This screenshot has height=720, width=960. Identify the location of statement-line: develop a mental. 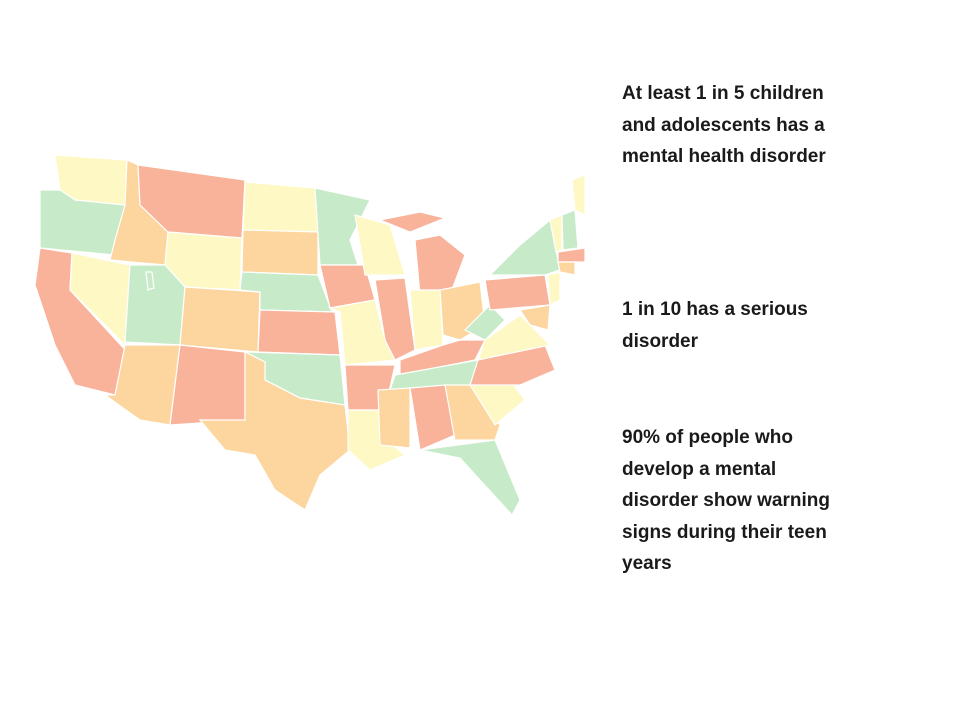
(699, 469).